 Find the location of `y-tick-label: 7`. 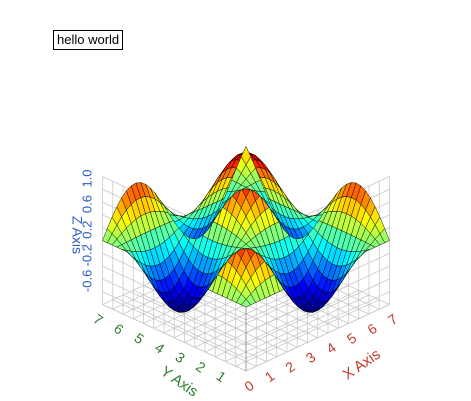

y-tick-label: 7 is located at coordinates (99, 320).